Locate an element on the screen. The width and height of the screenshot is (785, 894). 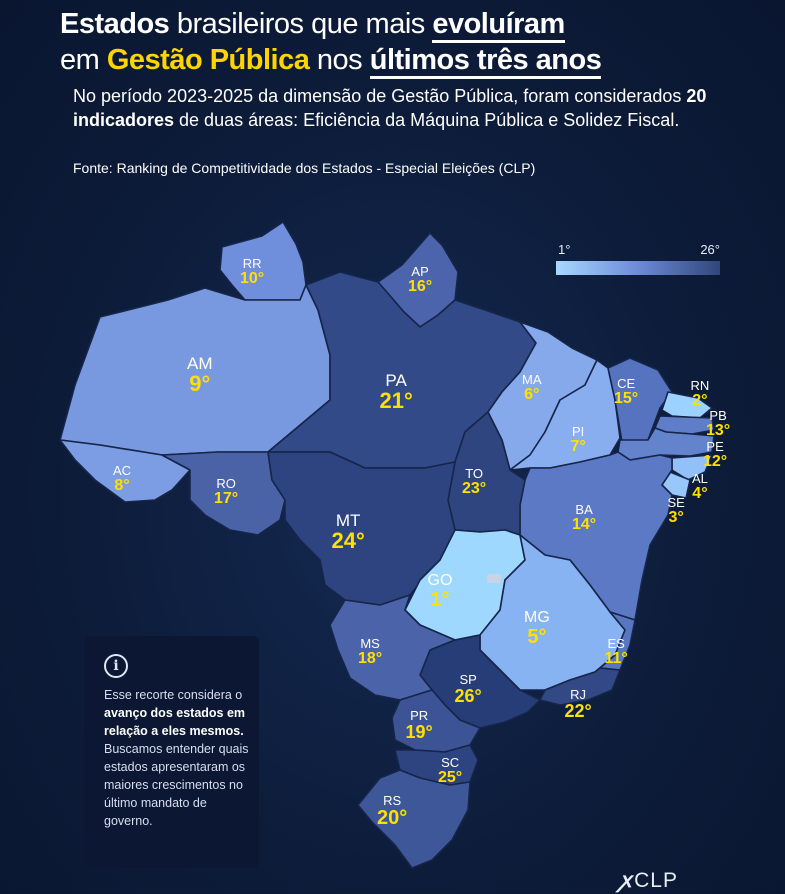
state-RO is located at coordinates (223, 493).